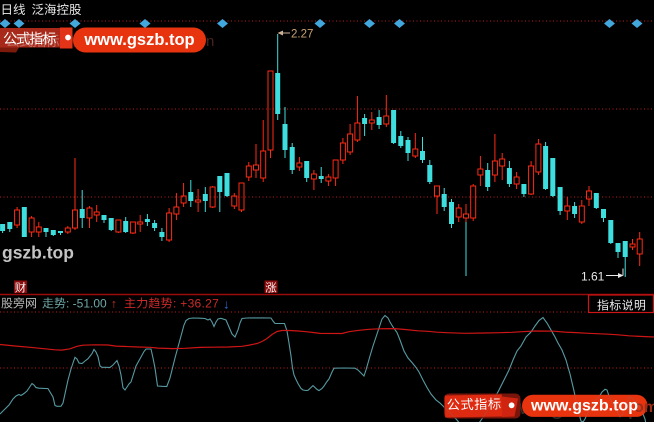 Image resolution: width=654 pixels, height=422 pixels. I want to click on svg-text:: +36.27: : +36.27, so click(196, 304).